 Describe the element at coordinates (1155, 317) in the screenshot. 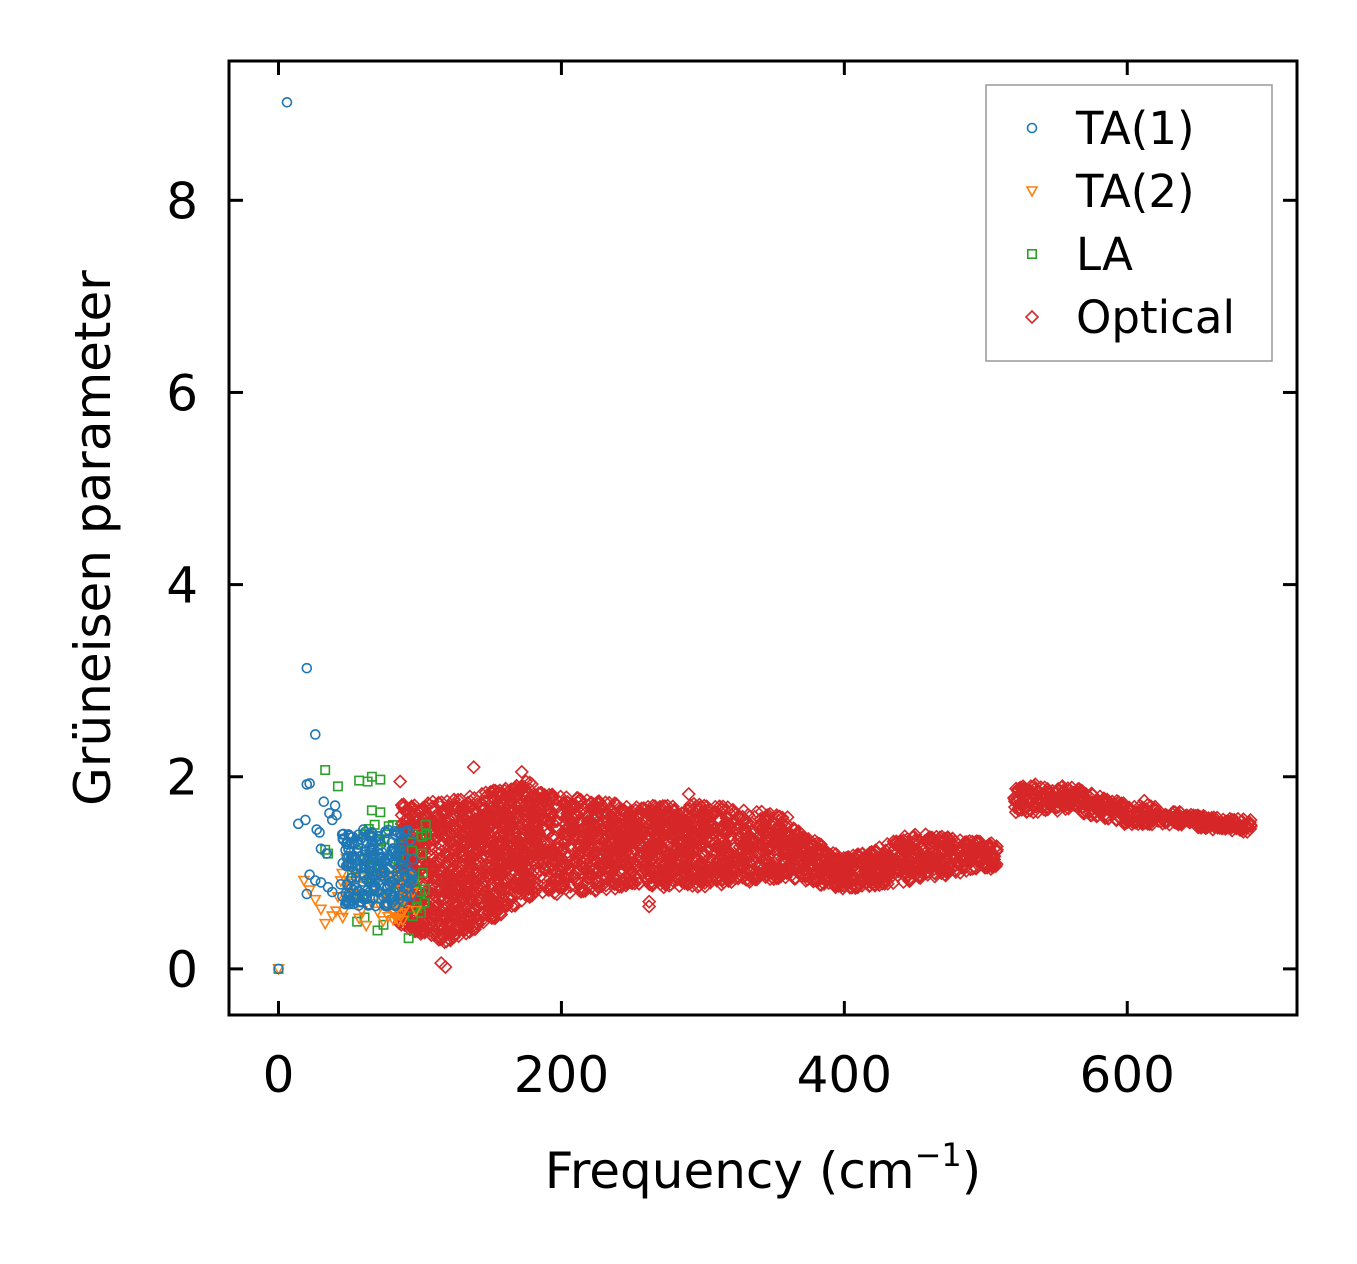

I see `legend-label: Optical` at that location.